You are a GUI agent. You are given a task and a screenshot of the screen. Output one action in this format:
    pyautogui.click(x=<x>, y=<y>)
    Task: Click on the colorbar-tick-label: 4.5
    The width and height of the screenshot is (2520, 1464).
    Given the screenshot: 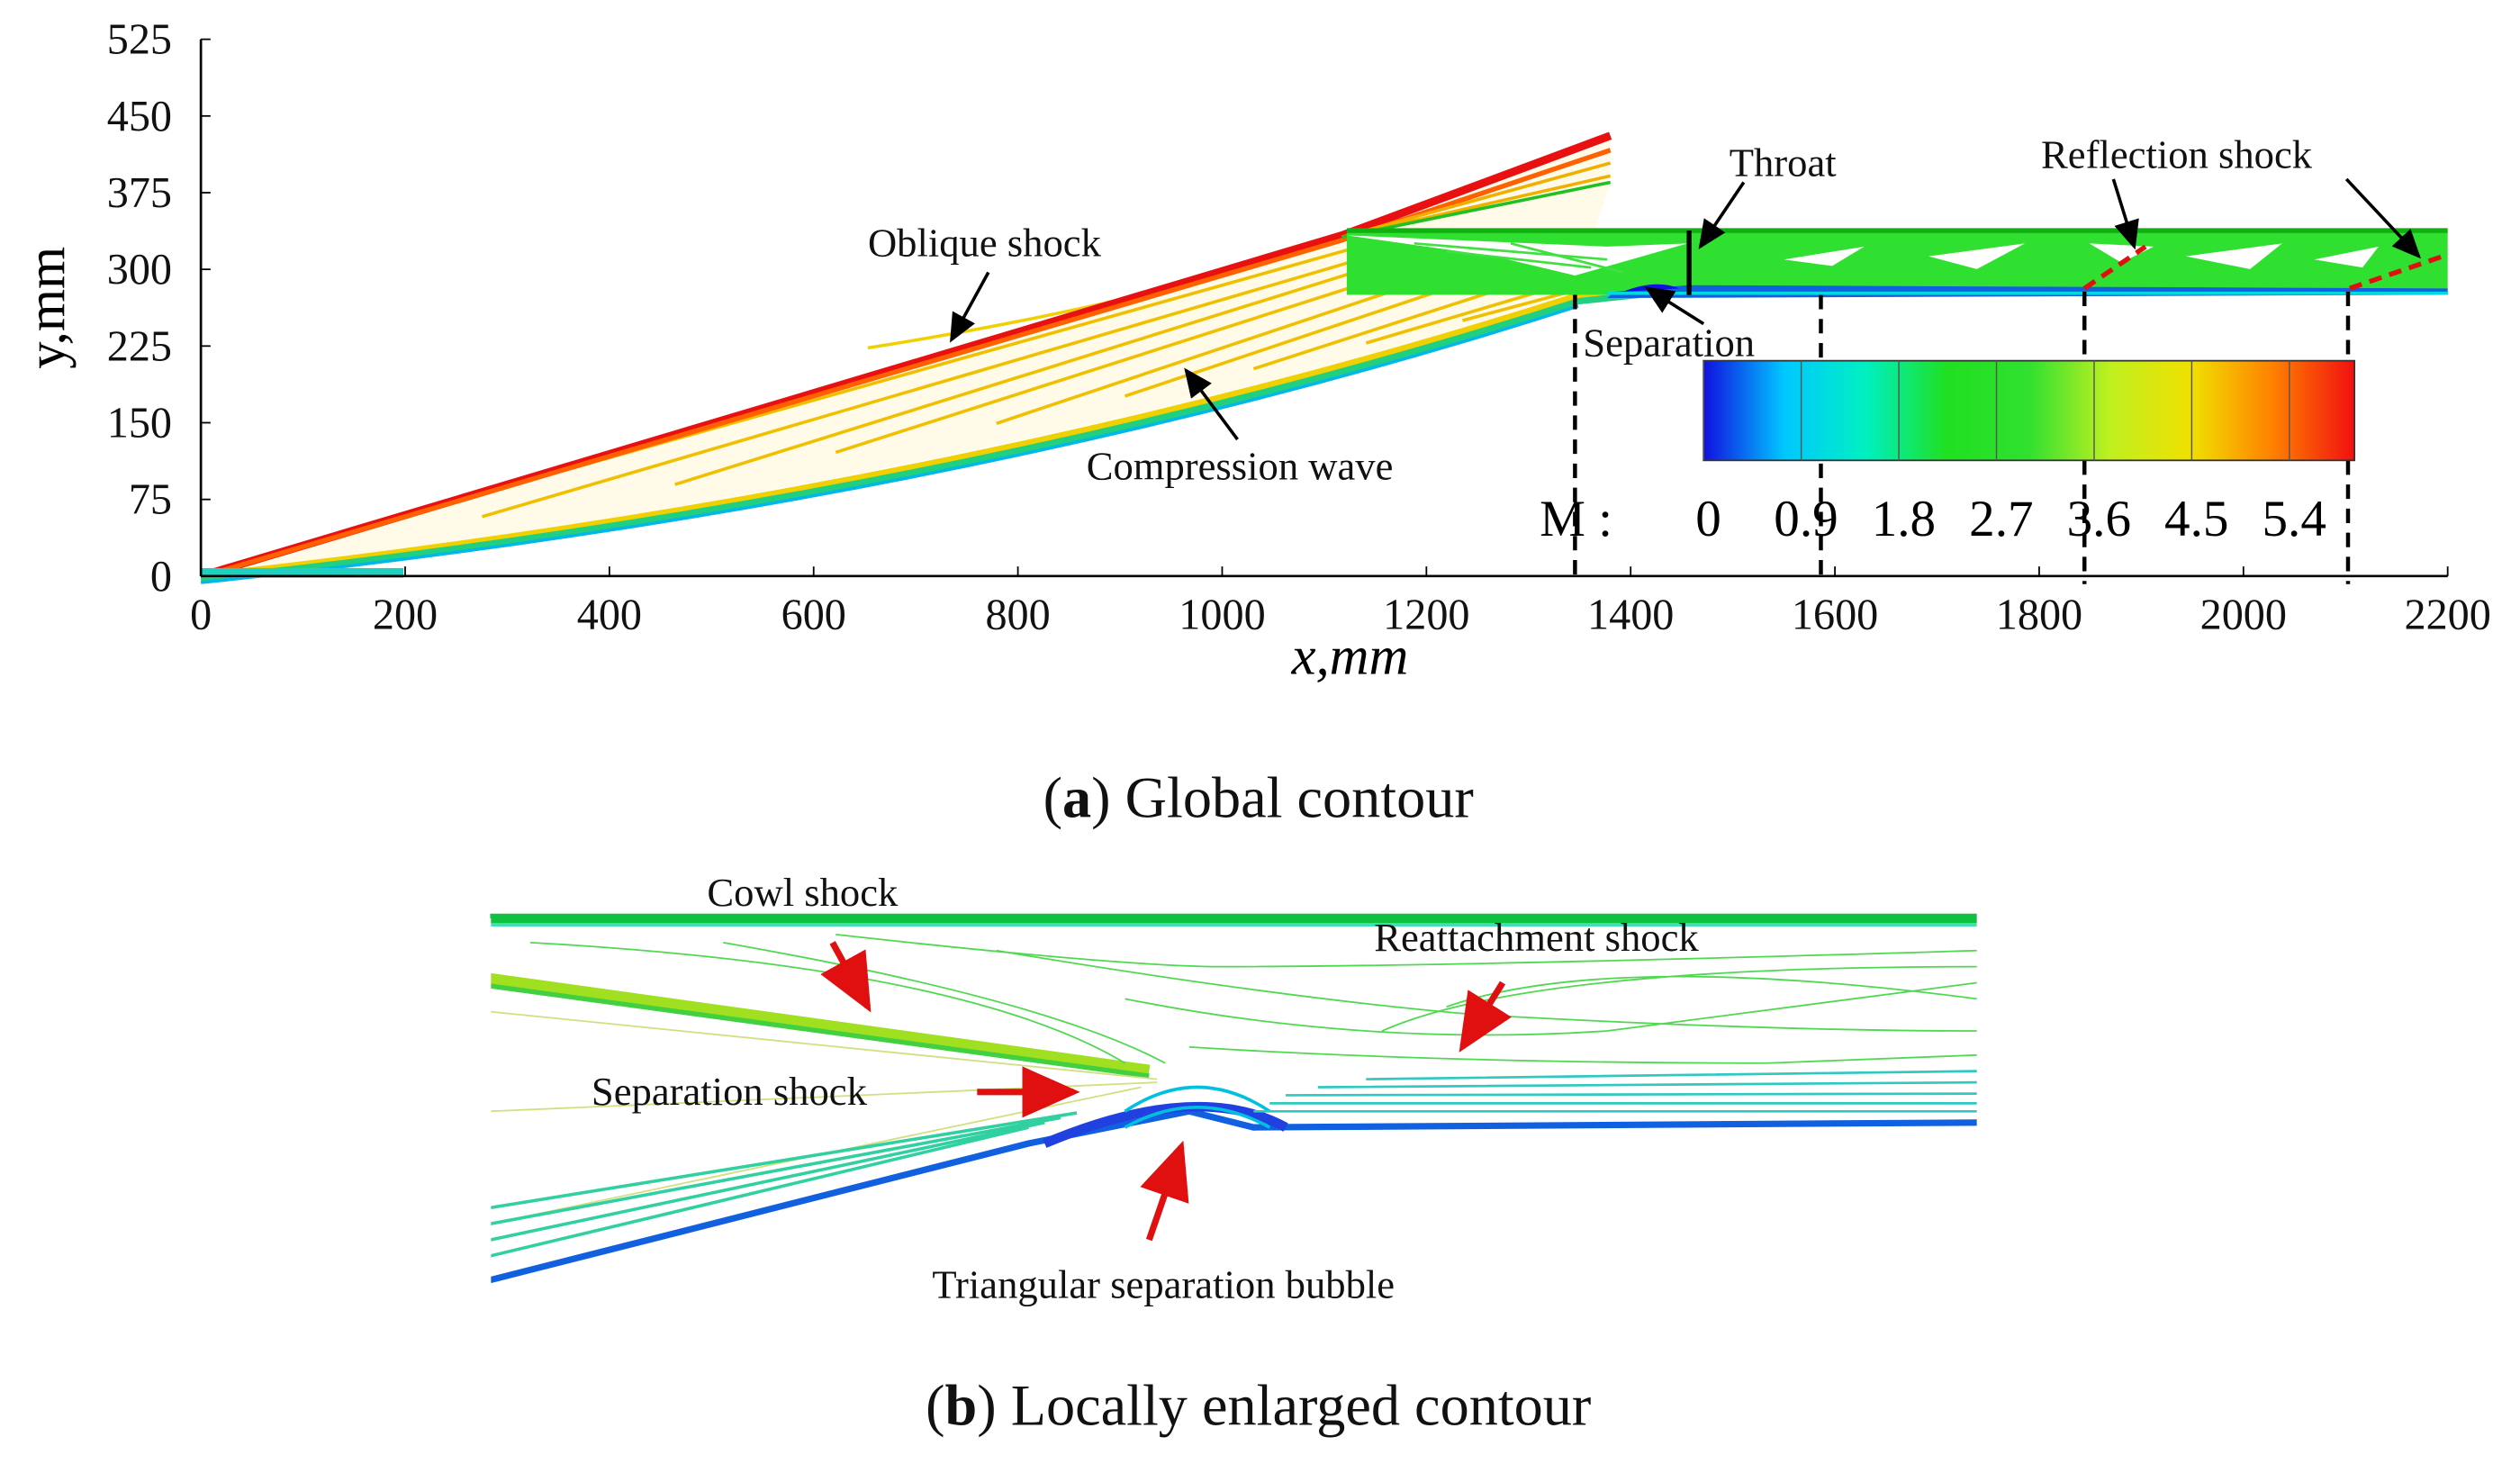 What is the action you would take?
    pyautogui.click(x=2196, y=519)
    